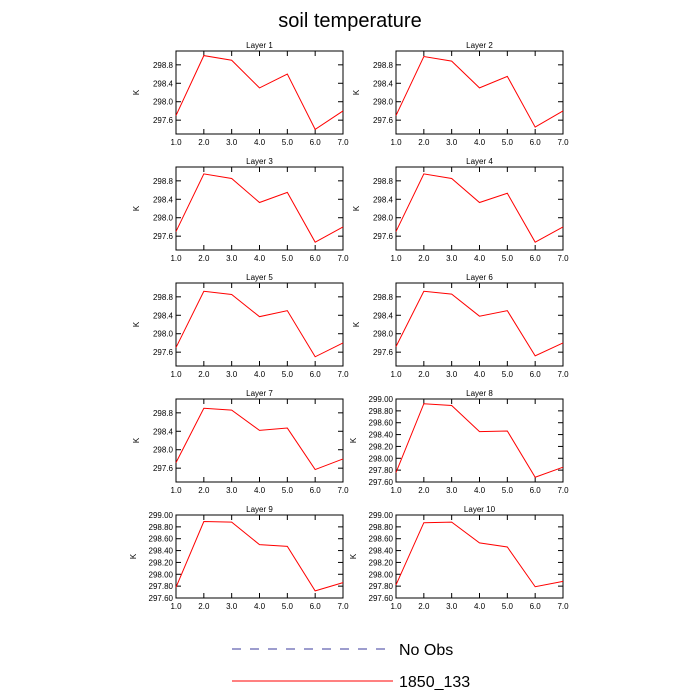  I want to click on panel-title: Layer 7, so click(259, 393).